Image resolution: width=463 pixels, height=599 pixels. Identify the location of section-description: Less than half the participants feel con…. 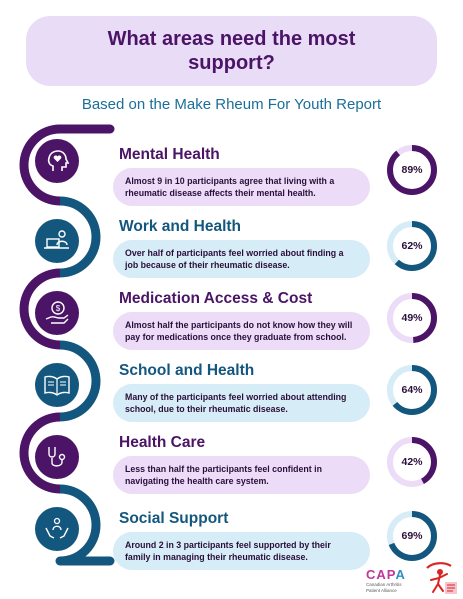
(241, 475).